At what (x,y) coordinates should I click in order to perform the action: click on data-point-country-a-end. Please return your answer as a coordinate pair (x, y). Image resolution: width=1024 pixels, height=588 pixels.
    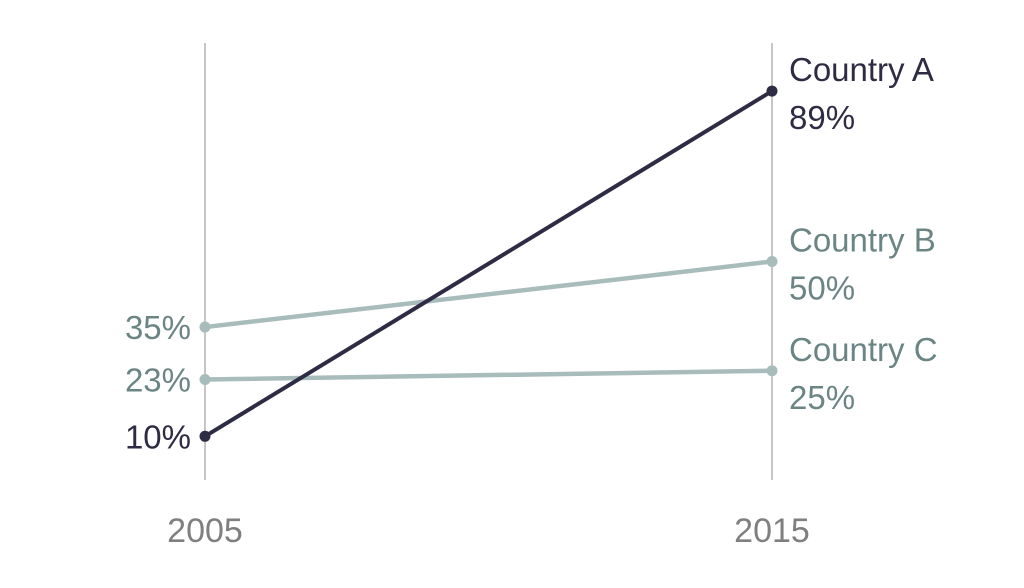
    Looking at the image, I should click on (772, 91).